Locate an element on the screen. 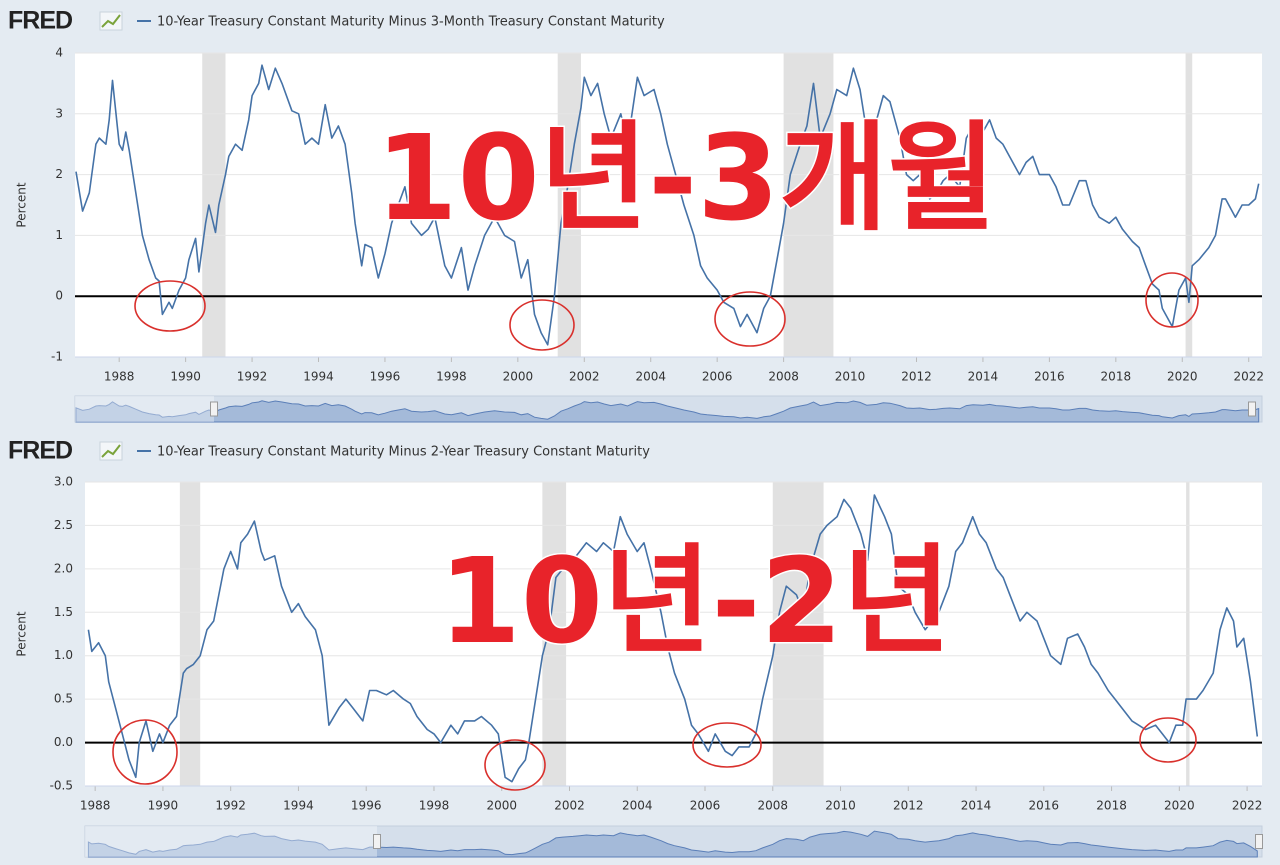 Image resolution: width=1280 pixels, height=865 pixels. y-tick-label: 0.5 is located at coordinates (63, 699).